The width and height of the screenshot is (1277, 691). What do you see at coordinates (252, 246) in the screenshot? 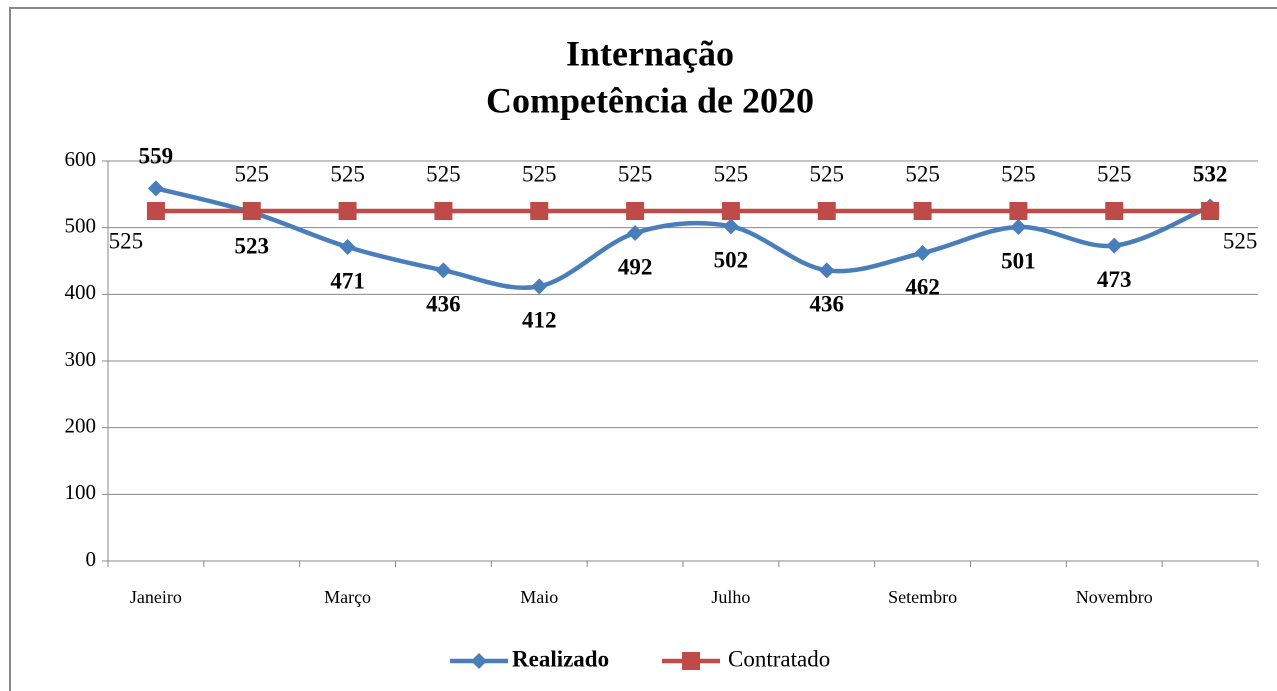
I see `data-label: 523` at bounding box center [252, 246].